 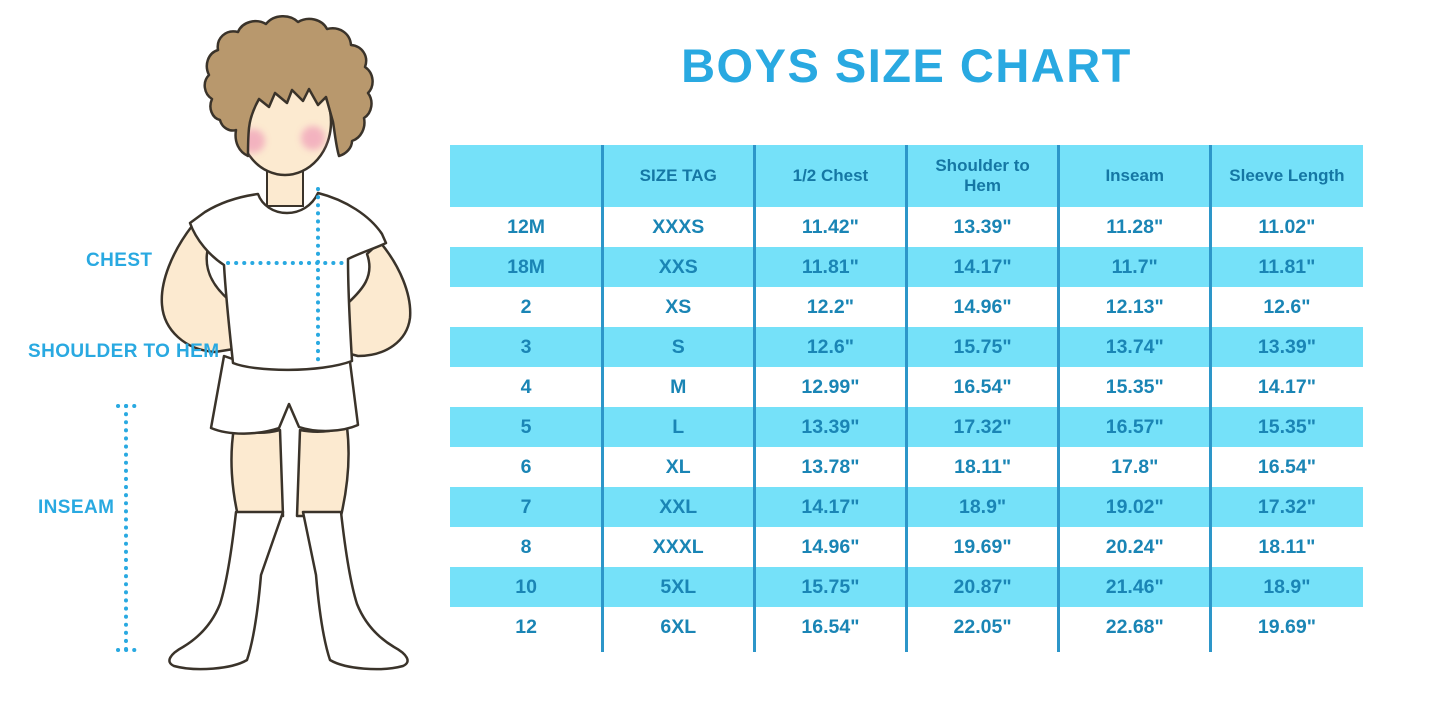 What do you see at coordinates (526, 626) in the screenshot?
I see `row-size-label: 12` at bounding box center [526, 626].